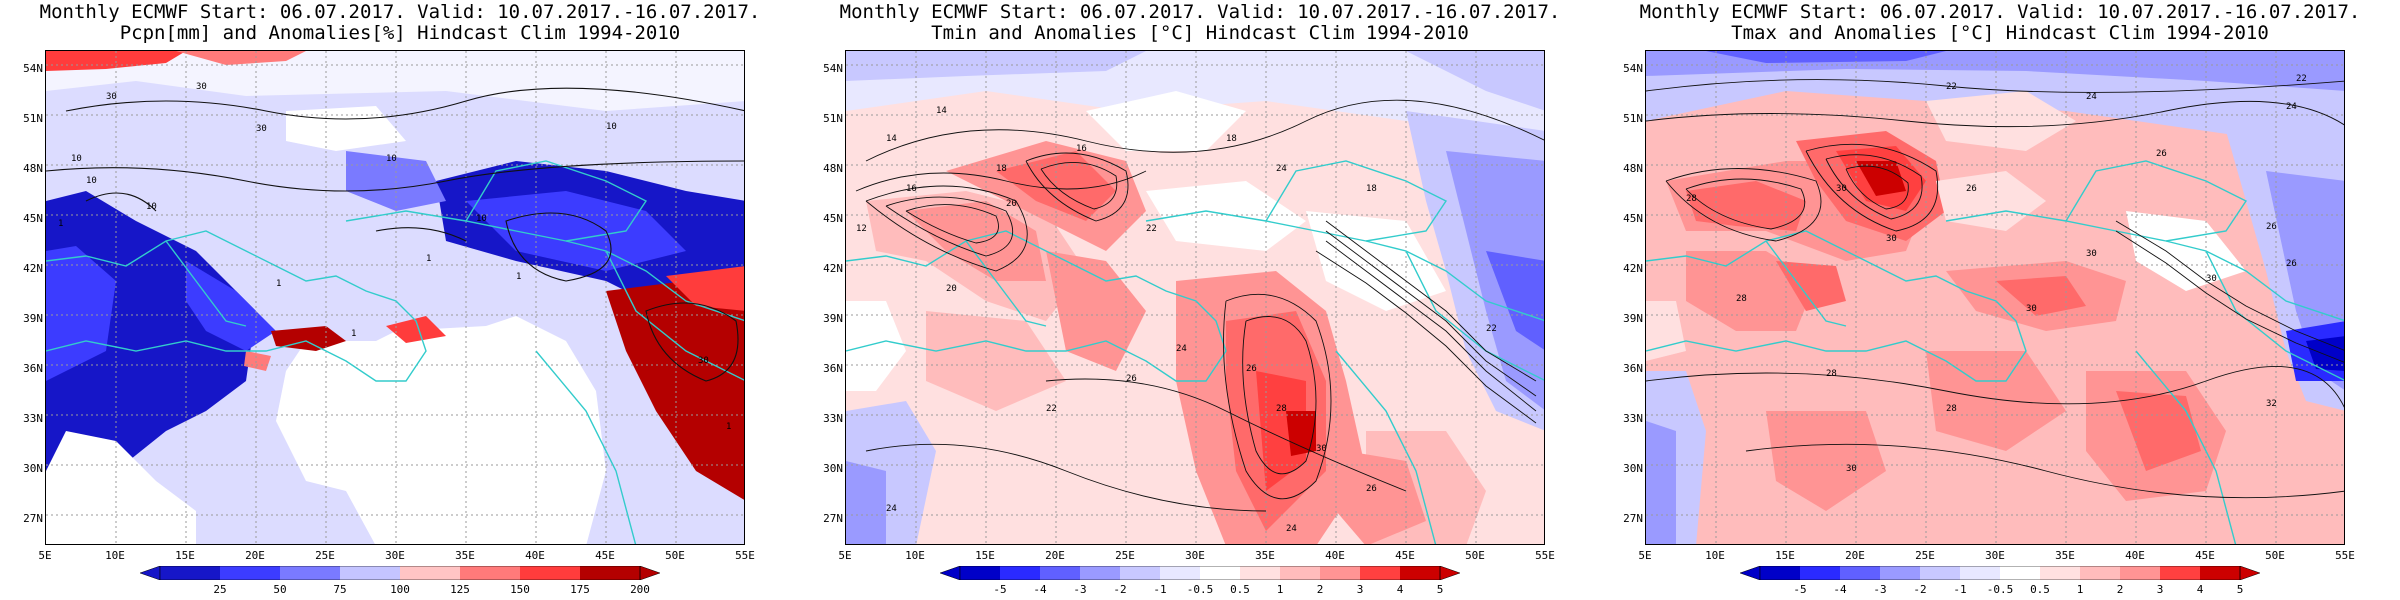 Image resolution: width=2400 pixels, height=600 pixels. I want to click on colorbar-tick: -5, so click(1000, 589).